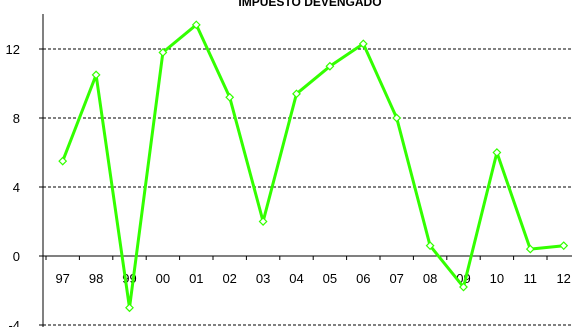 The image size is (572, 327). What do you see at coordinates (430, 278) in the screenshot?
I see `x-tick-label: 08` at bounding box center [430, 278].